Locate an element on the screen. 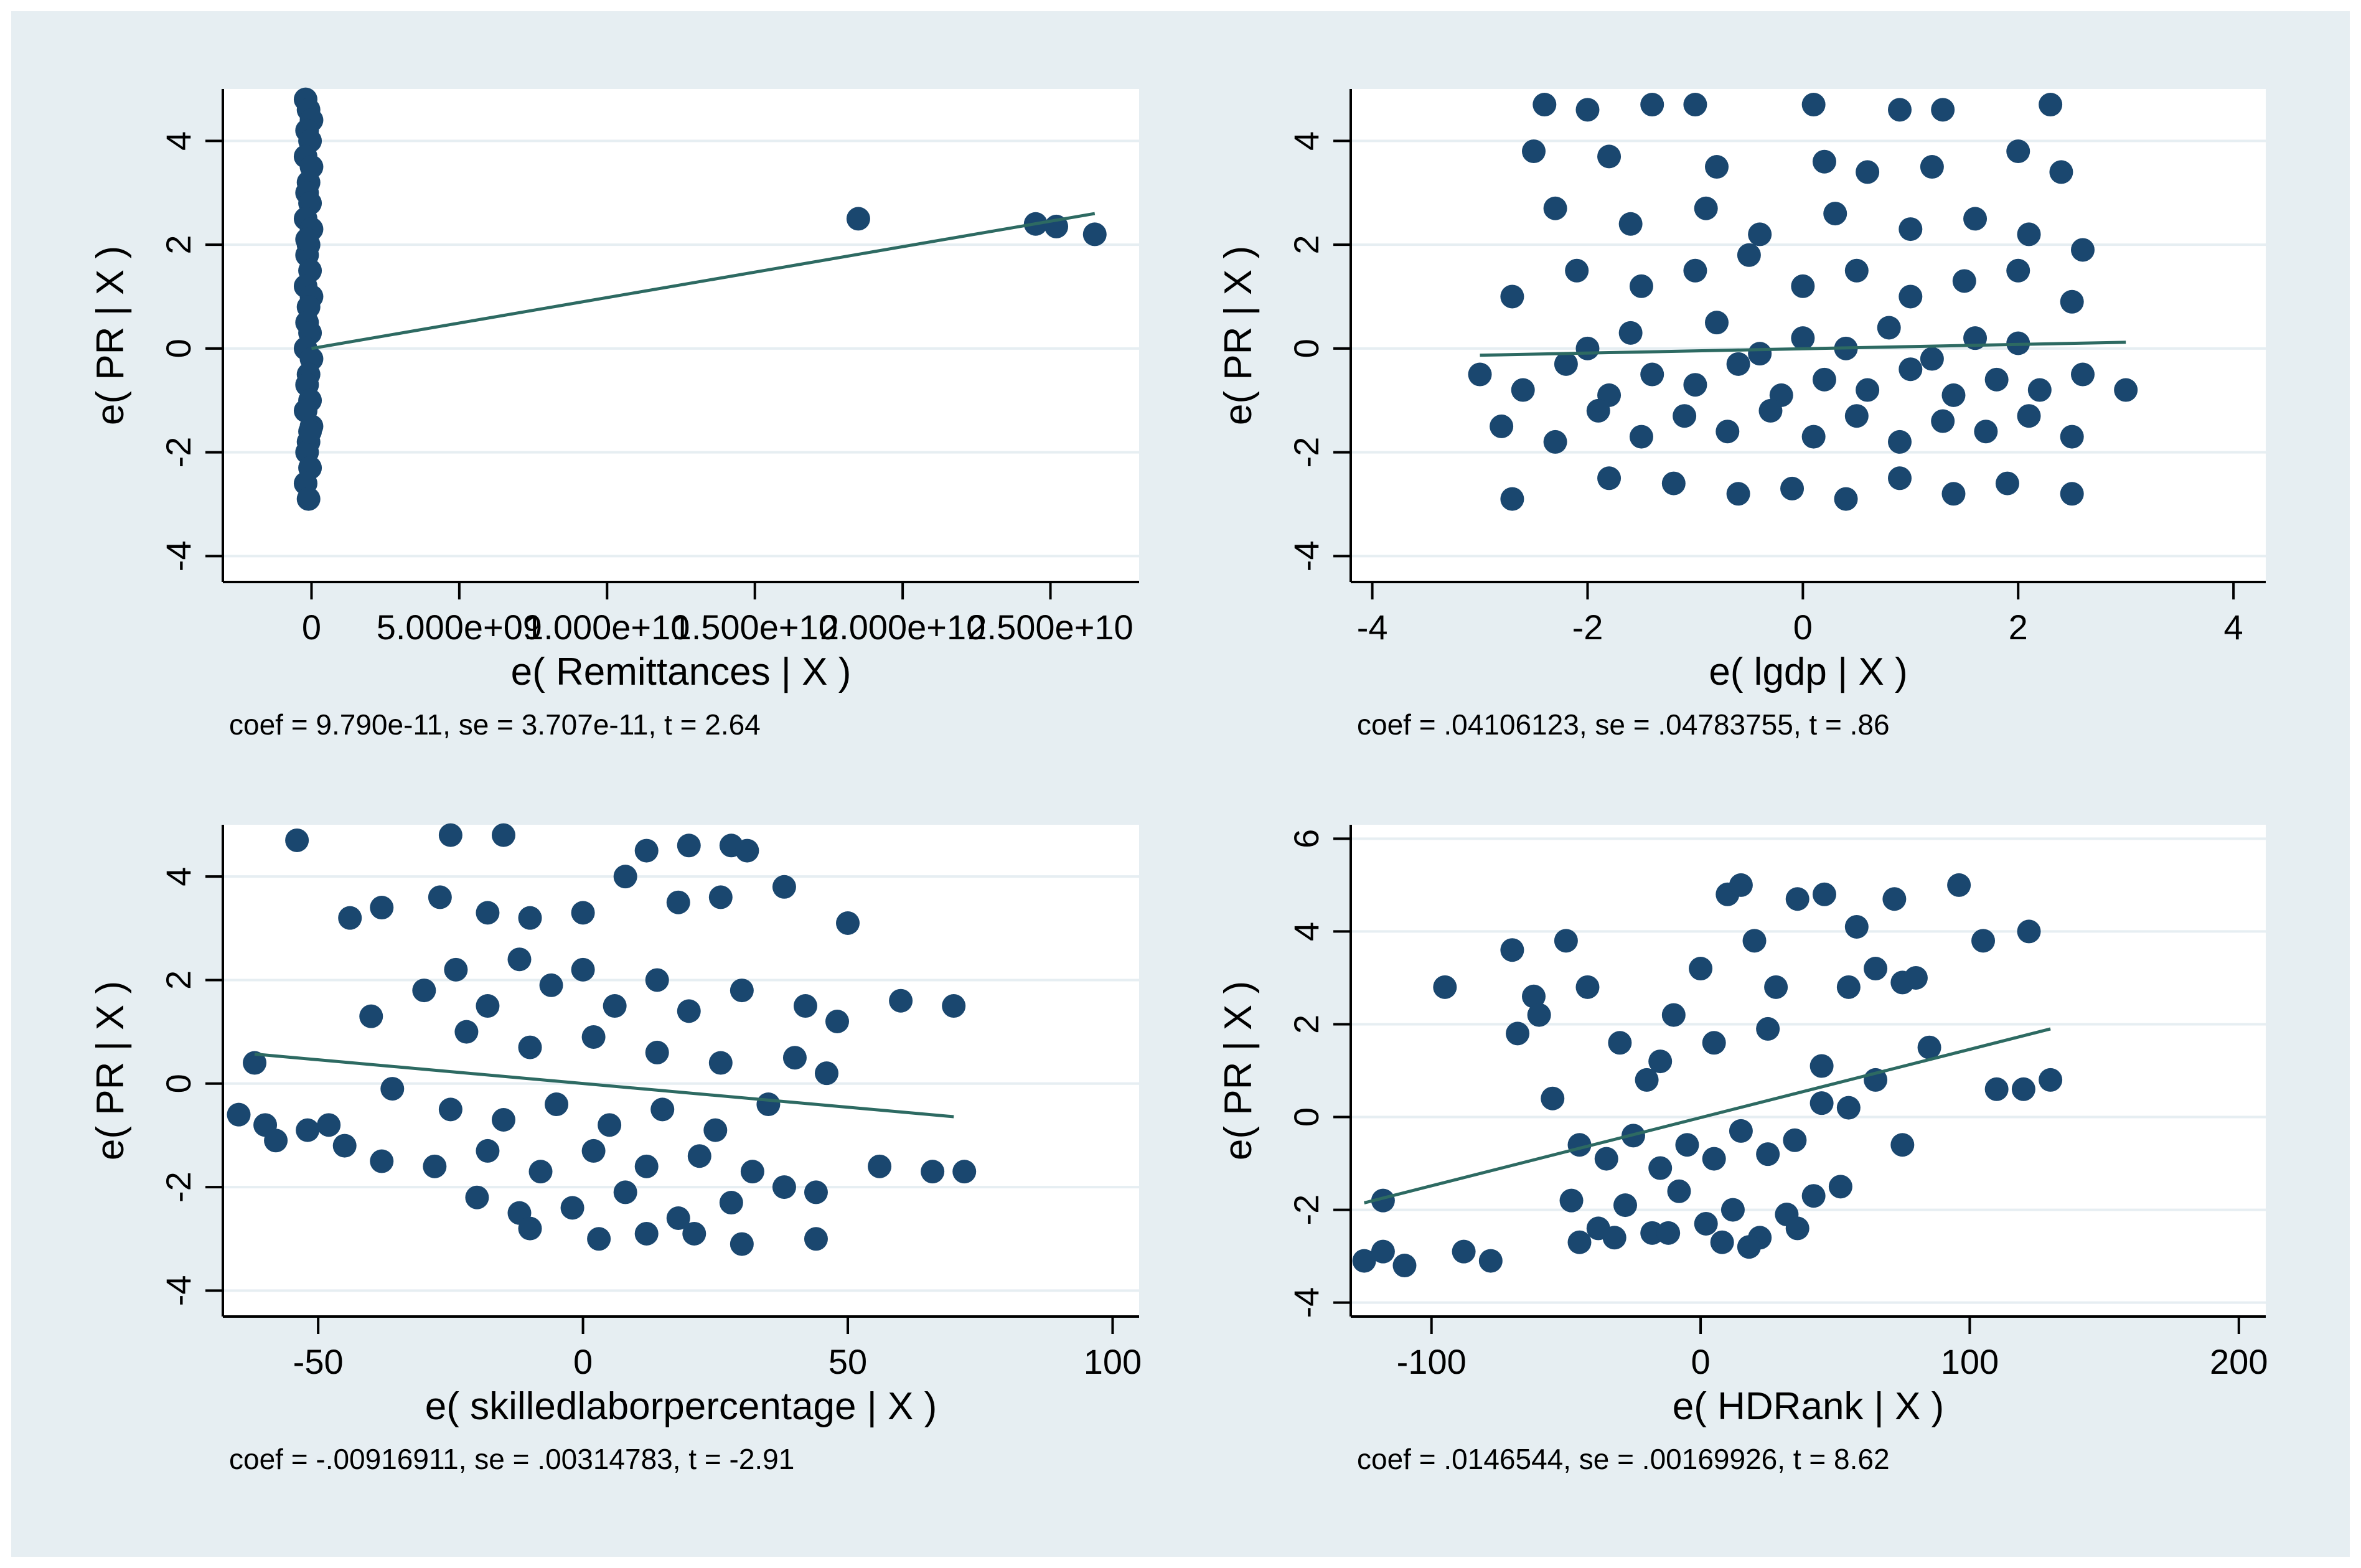  x-tick-label: 5.000e+09 is located at coordinates (460, 627).